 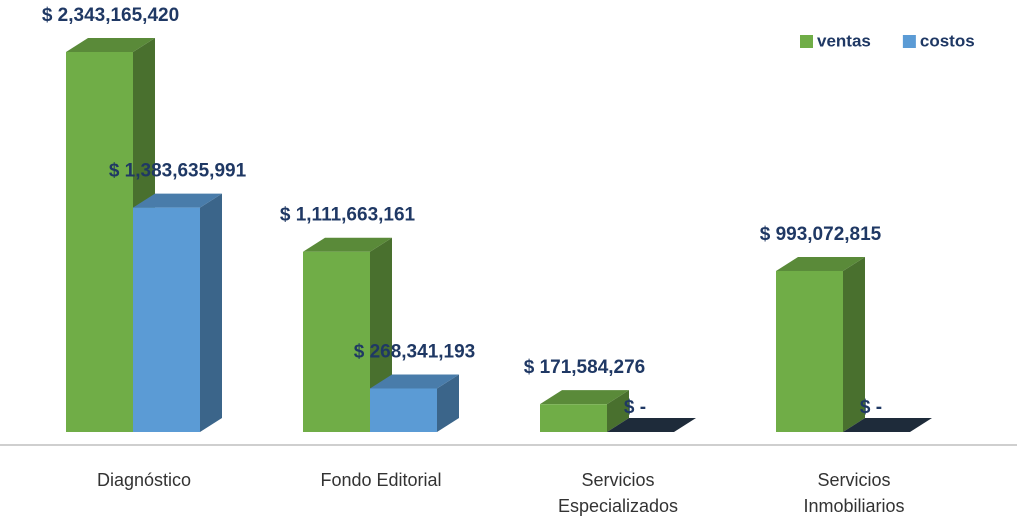 I want to click on x-tick-label: Diagnóstico, so click(x=144, y=480).